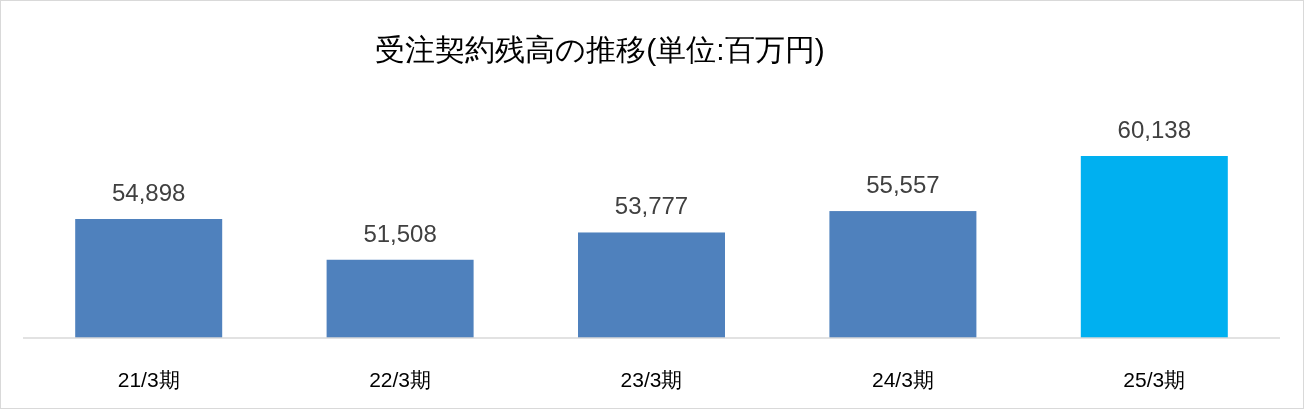 This screenshot has height=409, width=1304. Describe the element at coordinates (651, 206) in the screenshot. I see `data-label: 53,777` at that location.